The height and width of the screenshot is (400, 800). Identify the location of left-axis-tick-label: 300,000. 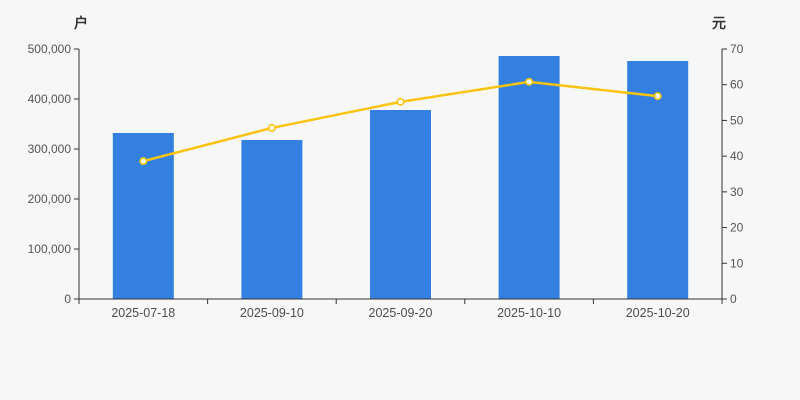
(50, 149).